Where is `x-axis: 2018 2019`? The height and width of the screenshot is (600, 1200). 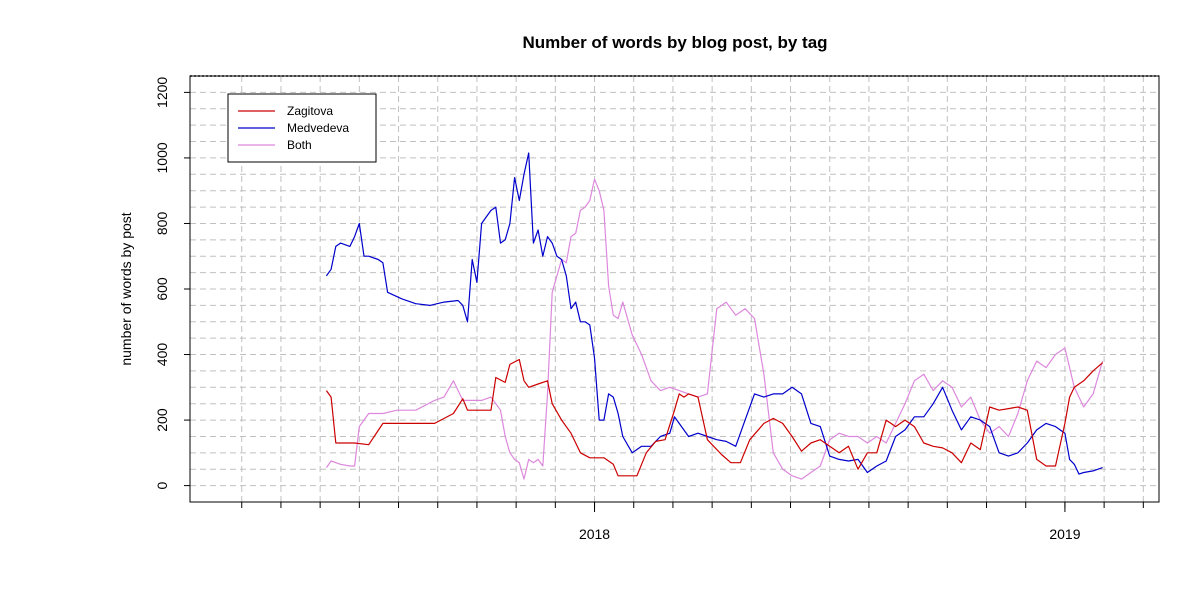
x-axis: 2018 2019 is located at coordinates (692, 522).